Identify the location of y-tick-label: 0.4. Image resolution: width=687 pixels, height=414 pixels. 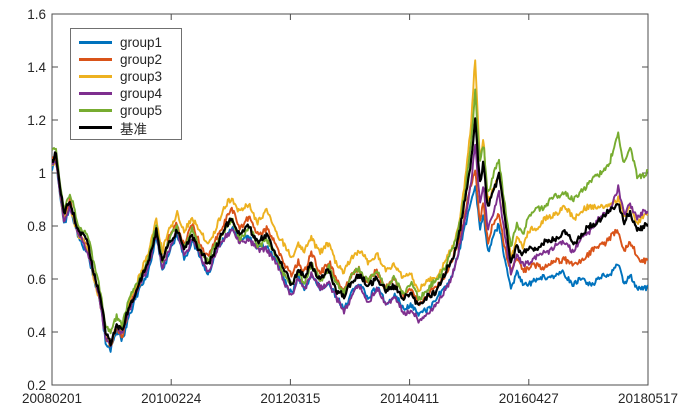
(36, 332).